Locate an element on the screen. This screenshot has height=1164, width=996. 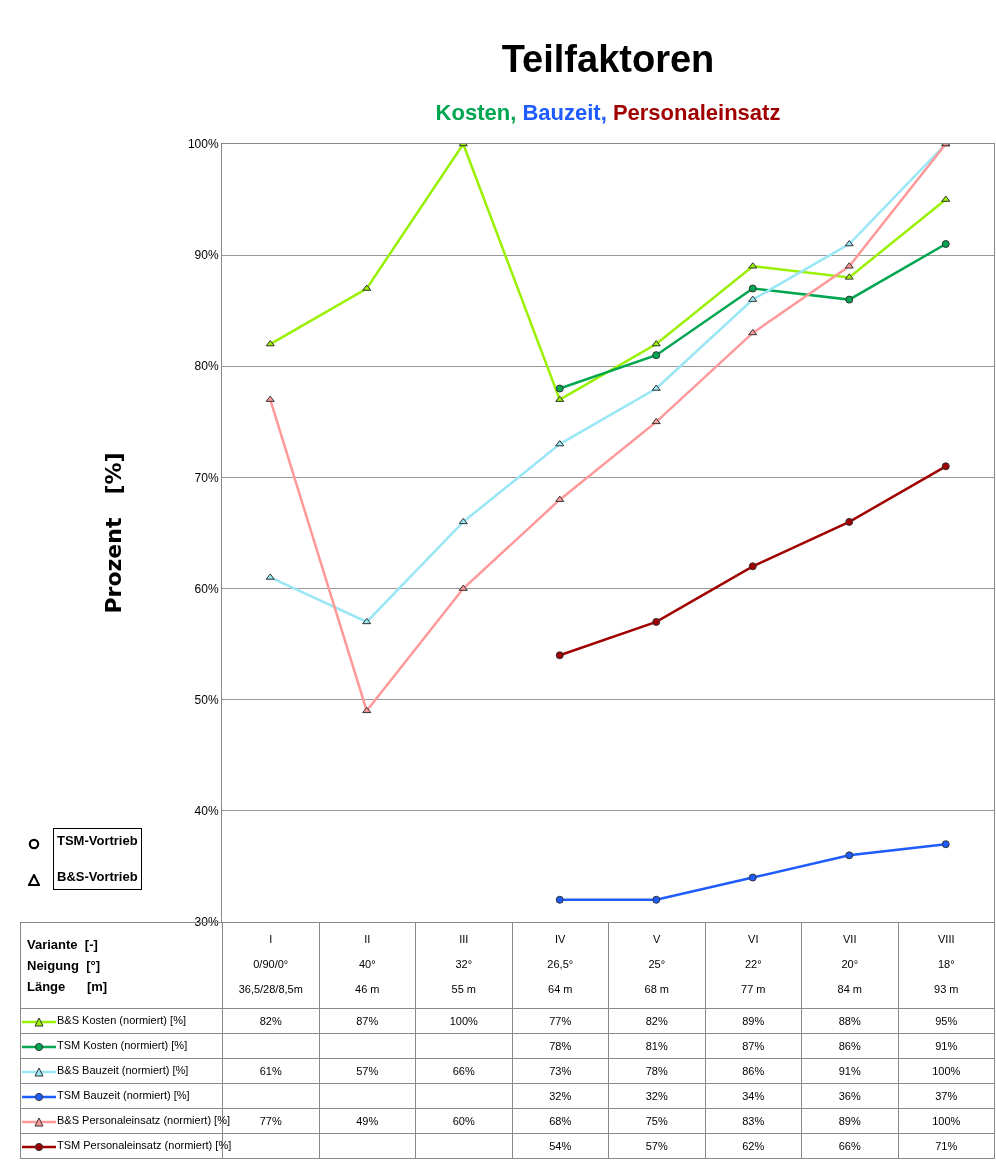
data-label: 71% is located at coordinates (946, 1146).